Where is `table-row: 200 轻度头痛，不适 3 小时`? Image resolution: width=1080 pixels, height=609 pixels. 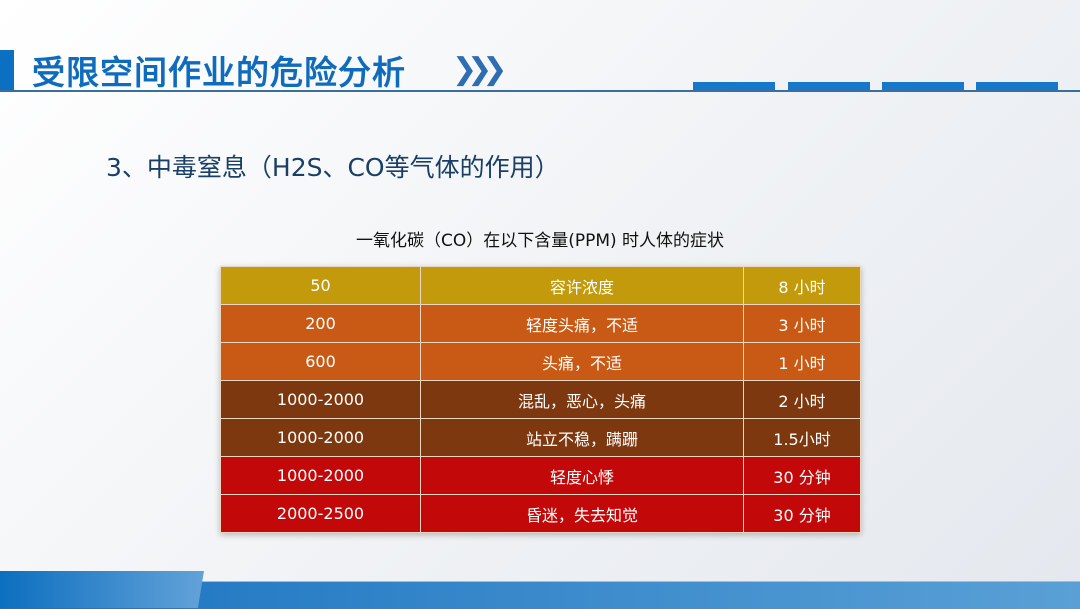 table-row: 200 轻度头痛，不适 3 小时 is located at coordinates (540, 323).